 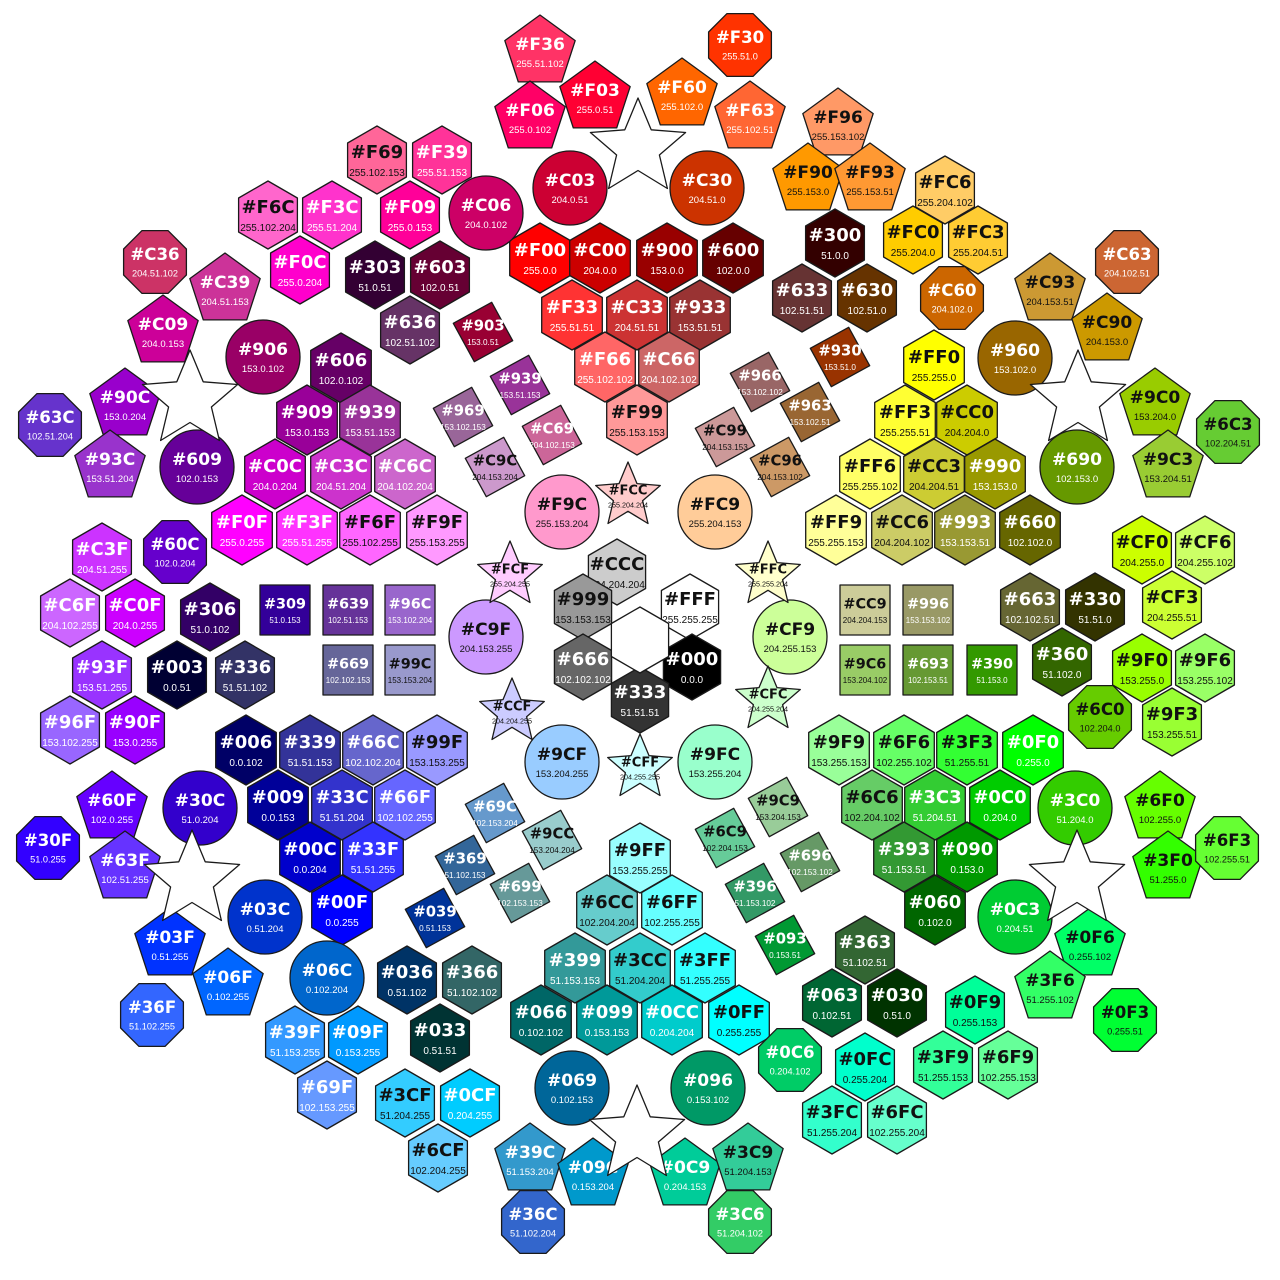 What do you see at coordinates (870, 466) in the screenshot?
I see `hex-code-label: #FF6` at bounding box center [870, 466].